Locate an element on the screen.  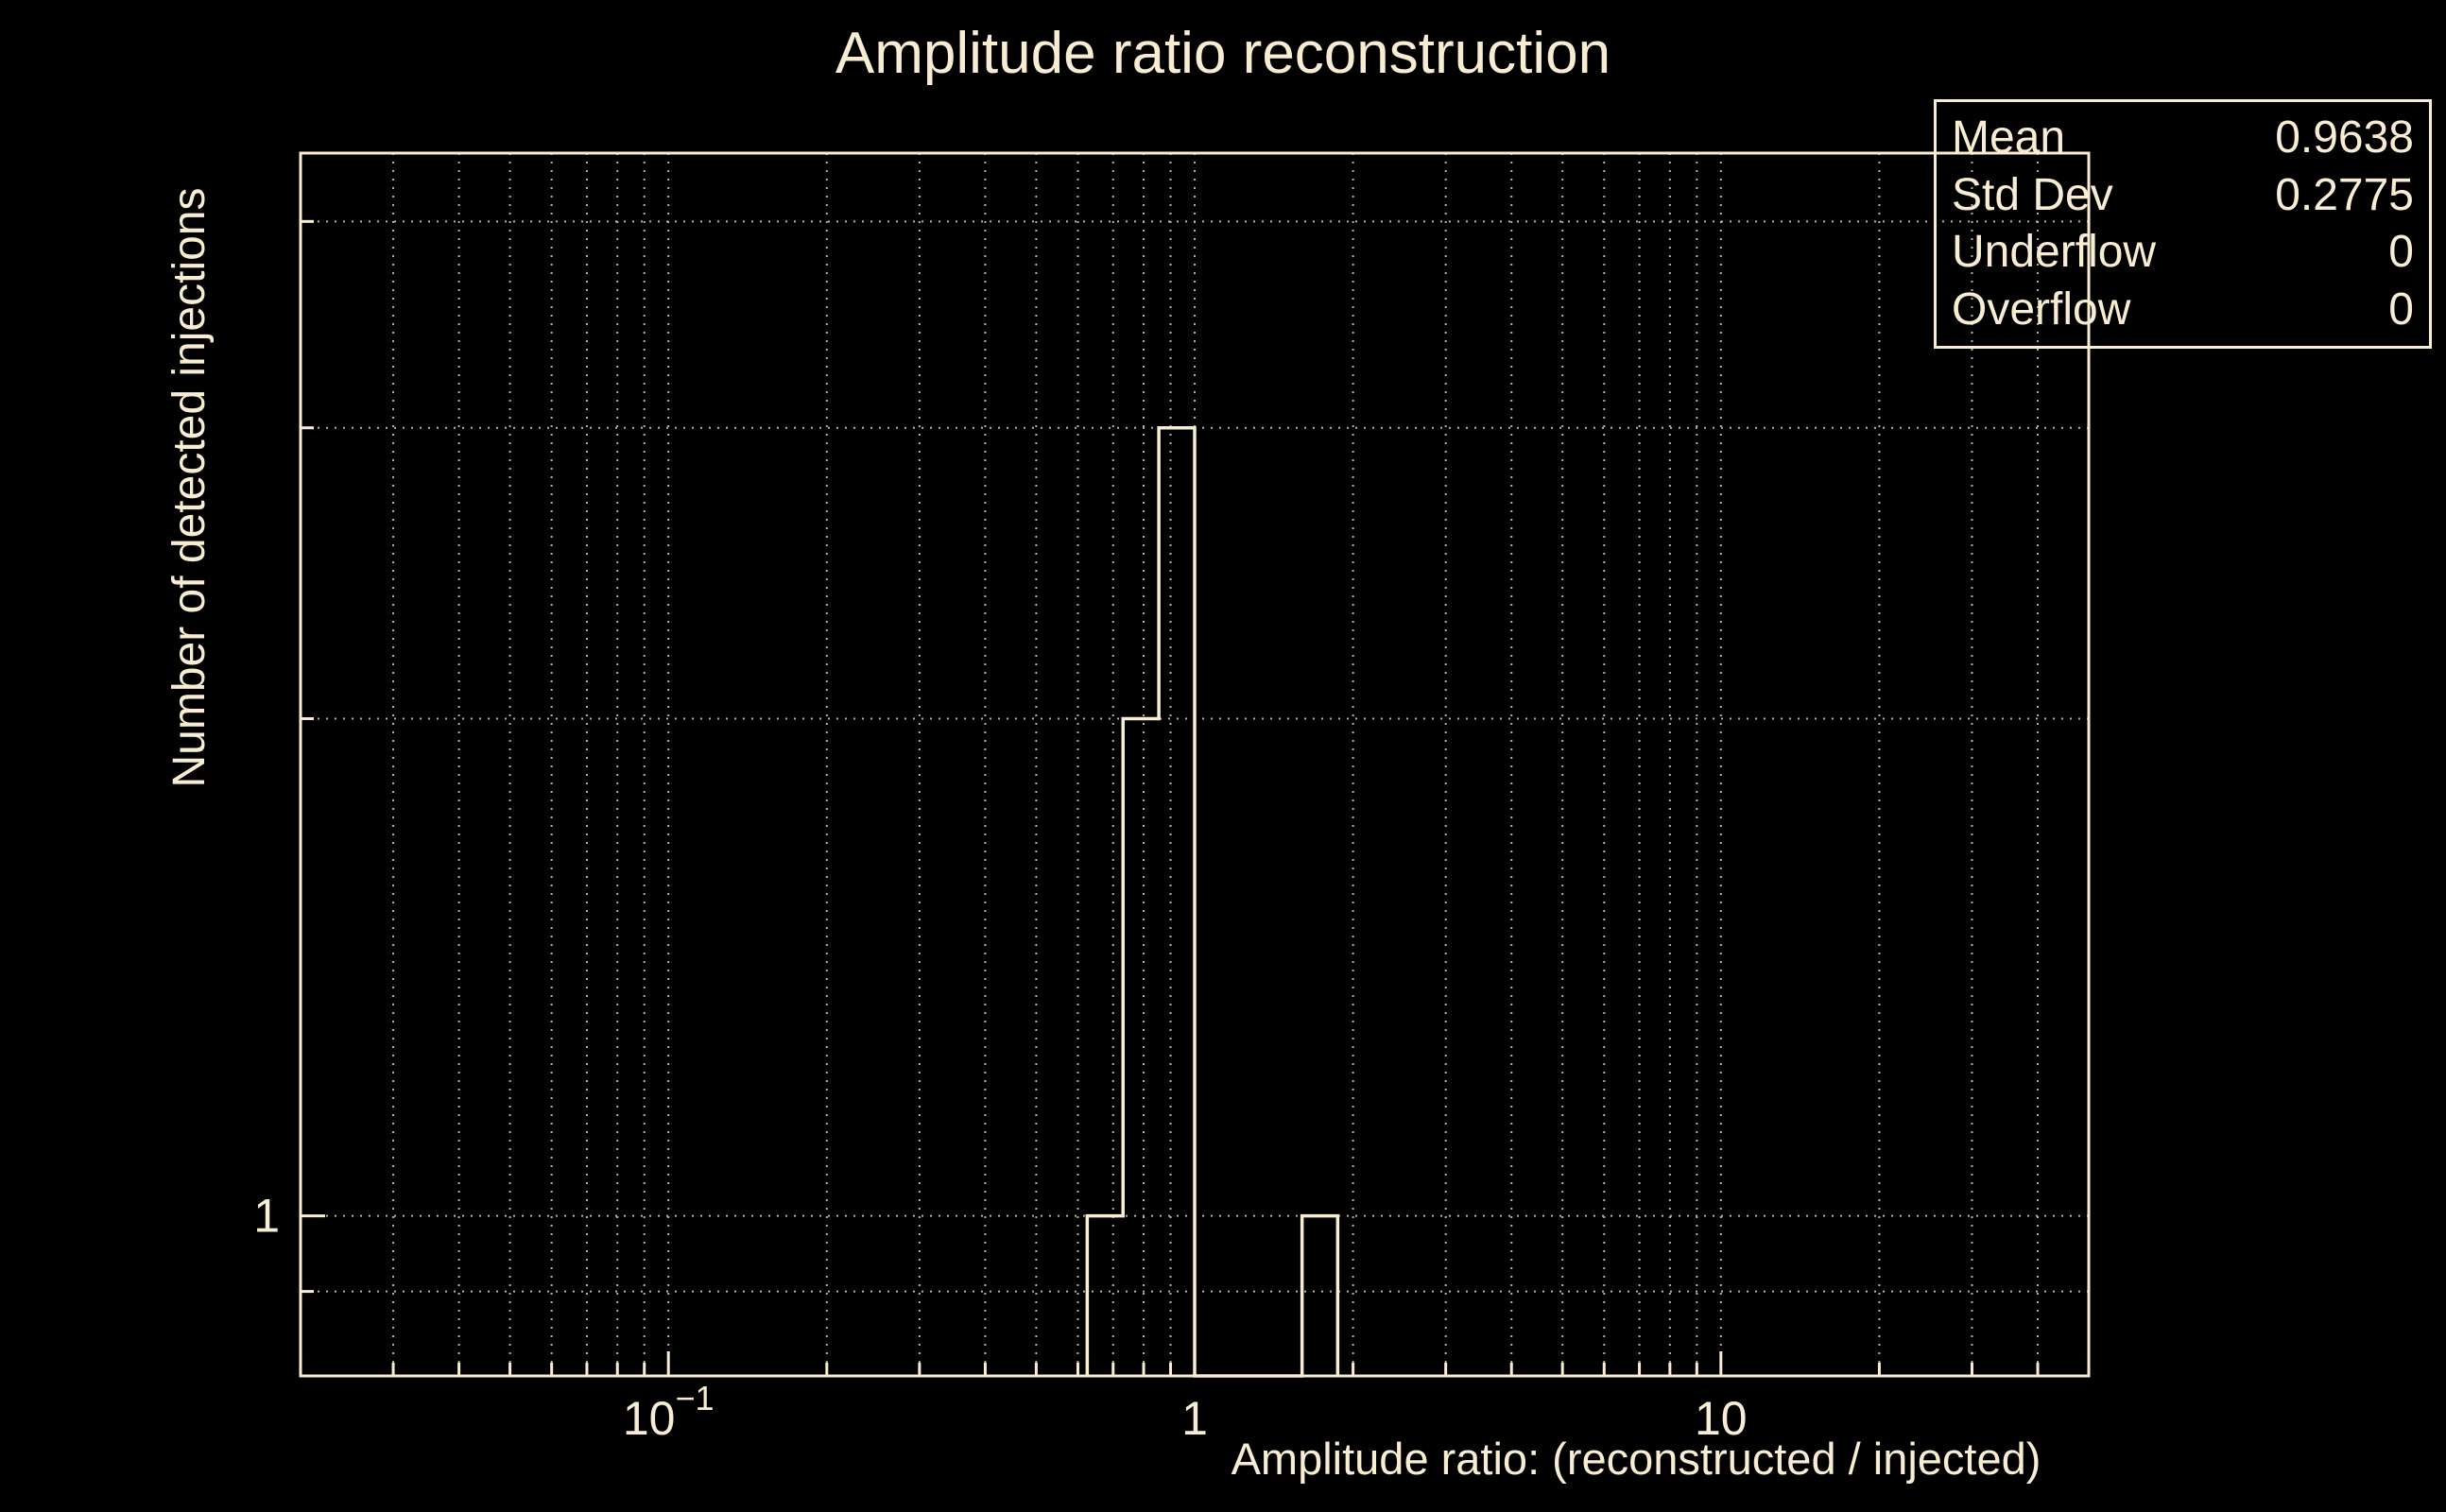
stat-value: 0.2775 is located at coordinates (2344, 194).